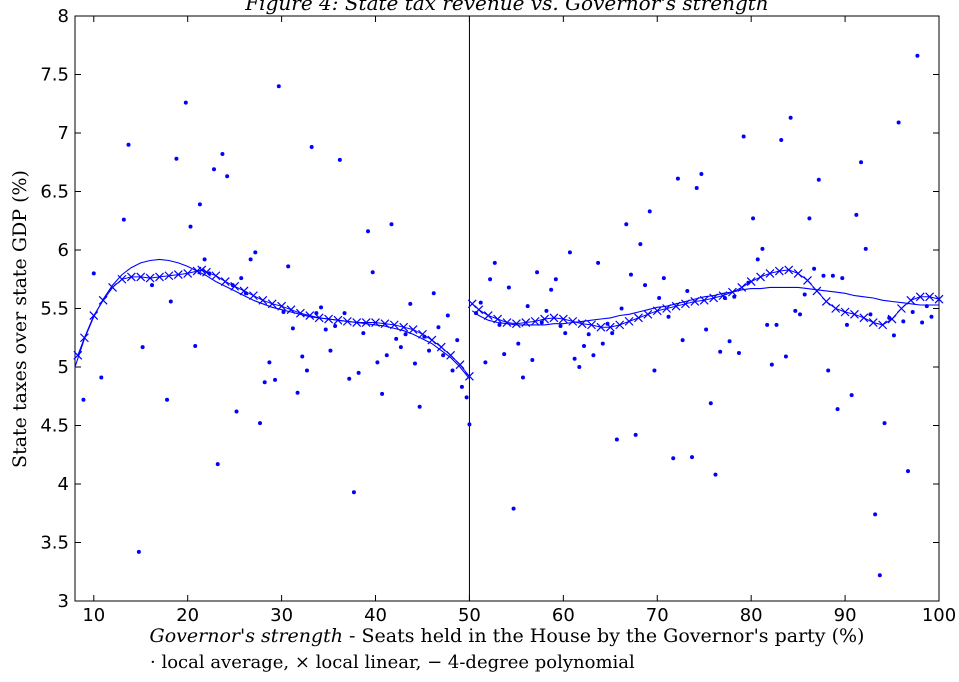  What do you see at coordinates (54, 192) in the screenshot?
I see `y-tick-label: 6.5` at bounding box center [54, 192].